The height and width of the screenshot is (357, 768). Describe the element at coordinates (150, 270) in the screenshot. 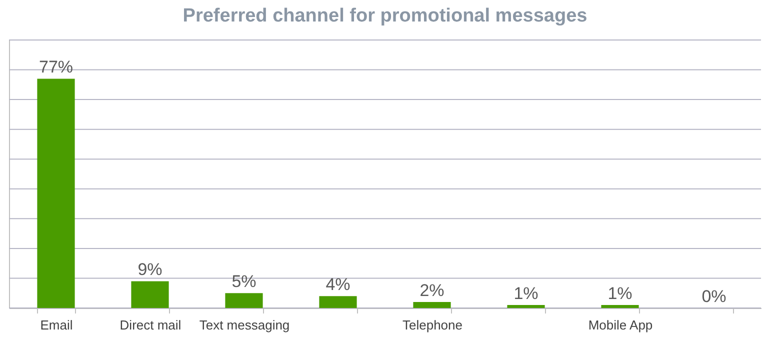

I see `data-label: 9%` at that location.